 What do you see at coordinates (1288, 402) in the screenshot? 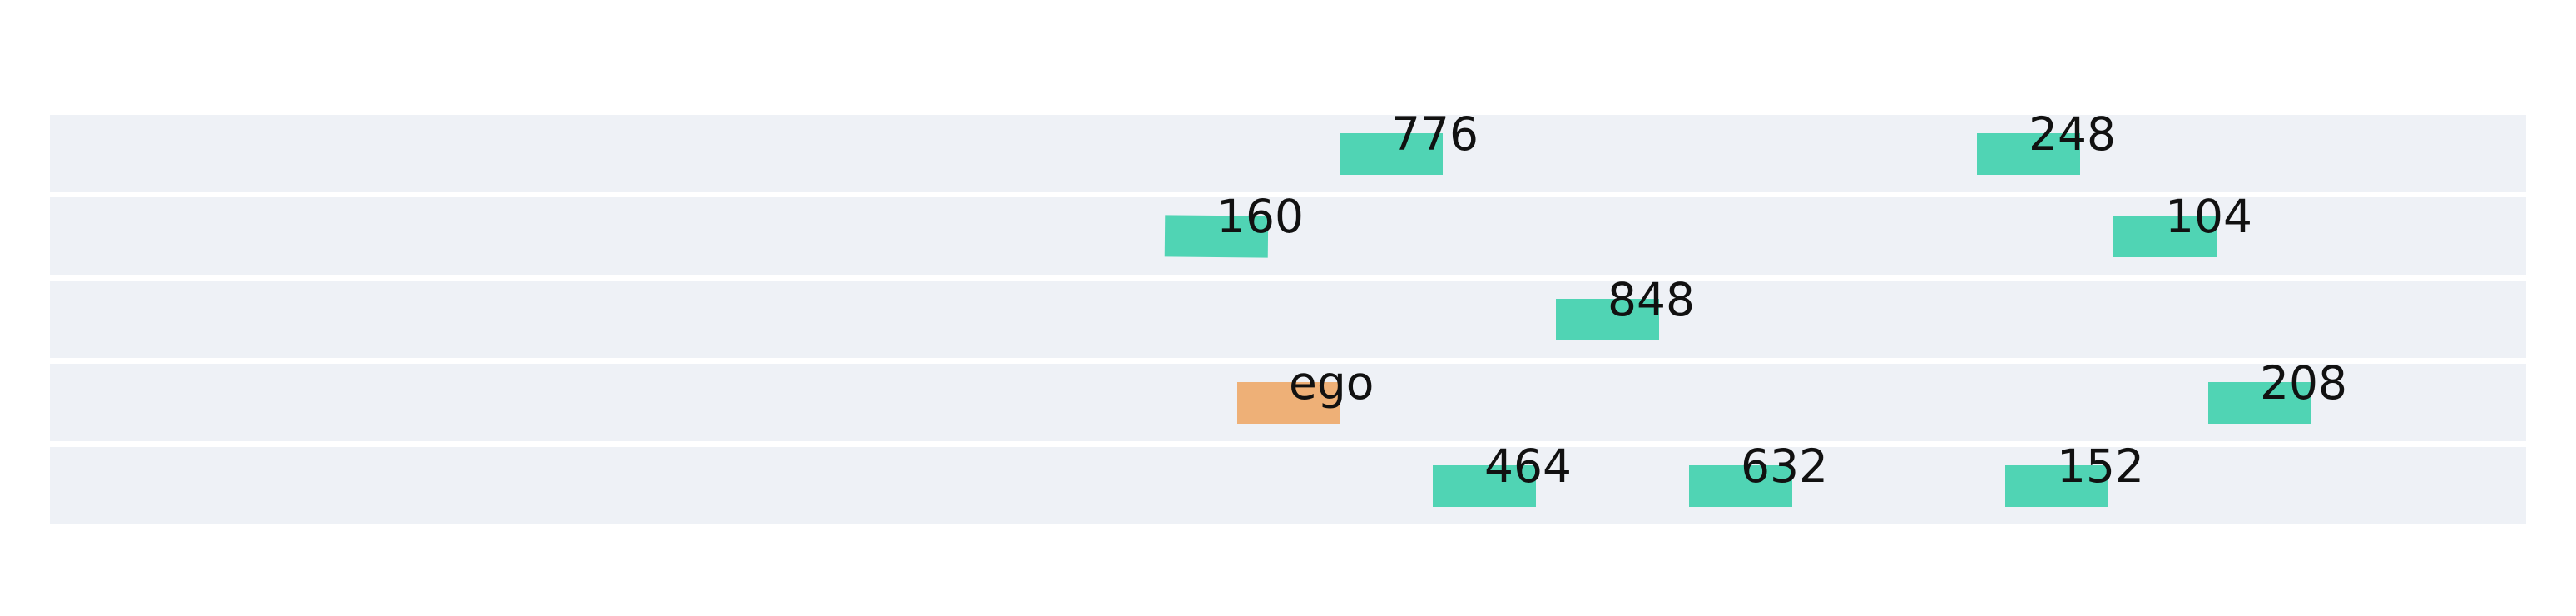
I see `ego-vehicle` at bounding box center [1288, 402].